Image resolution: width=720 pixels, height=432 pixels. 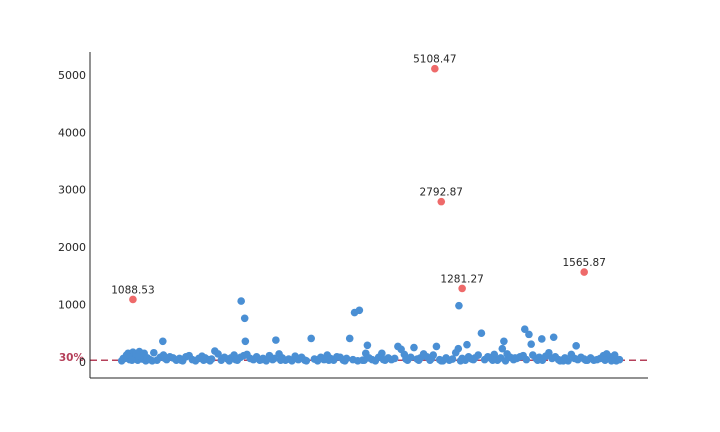 I want to click on y-tick-label: 3000, so click(x=72, y=190).